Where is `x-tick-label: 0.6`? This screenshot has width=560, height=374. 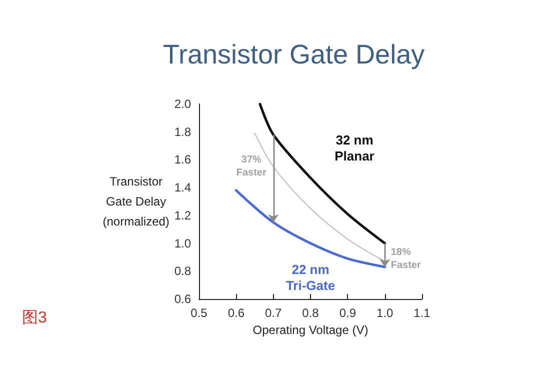 x-tick-label: 0.6 is located at coordinates (236, 313).